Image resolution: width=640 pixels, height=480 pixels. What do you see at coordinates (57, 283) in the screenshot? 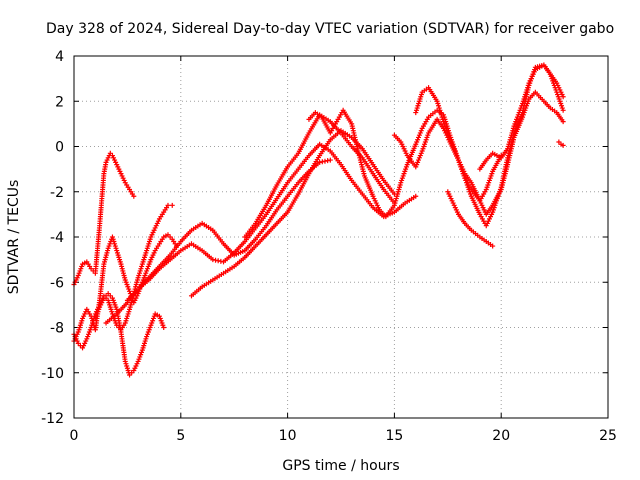
I see `y-tick-label: -6` at bounding box center [57, 283].